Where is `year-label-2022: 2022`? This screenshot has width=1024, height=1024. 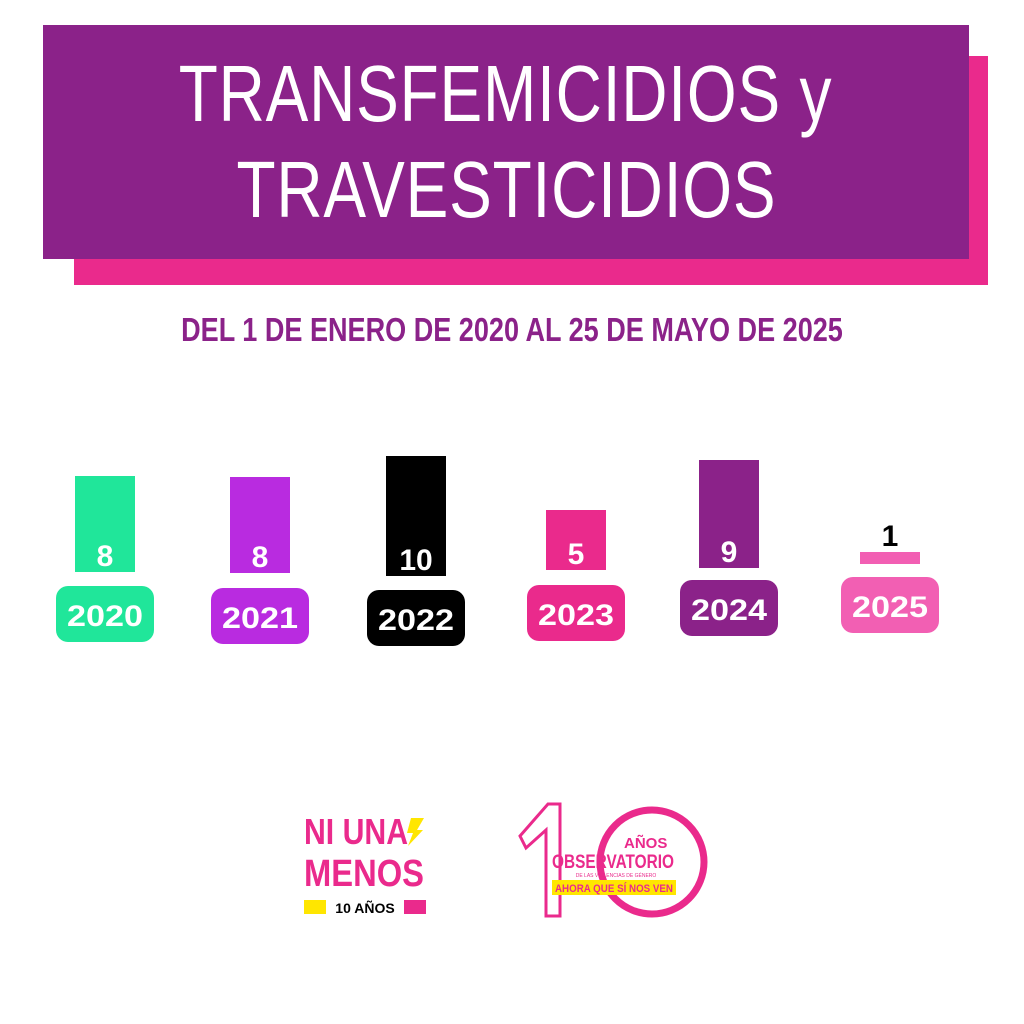
year-label-2022: 2022 is located at coordinates (416, 620).